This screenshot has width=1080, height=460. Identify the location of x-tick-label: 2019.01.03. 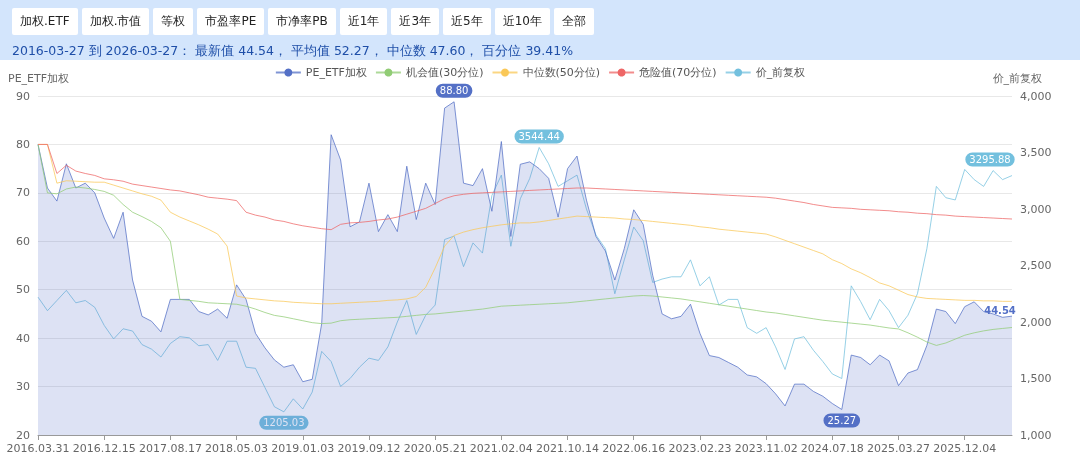
(303, 448).